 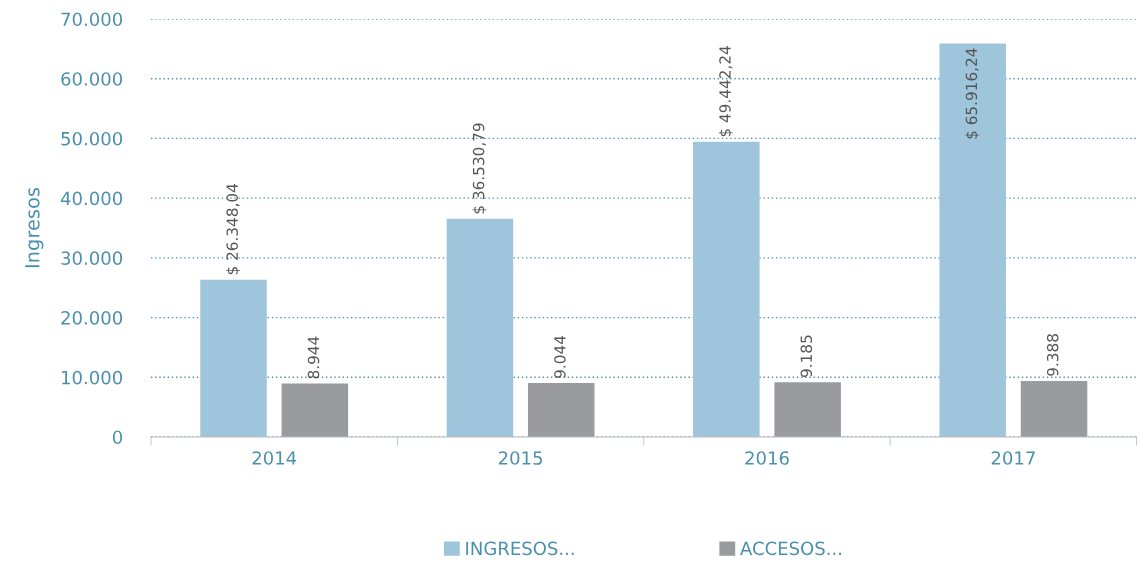 I want to click on y-axis-title: Ingresos, so click(x=34, y=227).